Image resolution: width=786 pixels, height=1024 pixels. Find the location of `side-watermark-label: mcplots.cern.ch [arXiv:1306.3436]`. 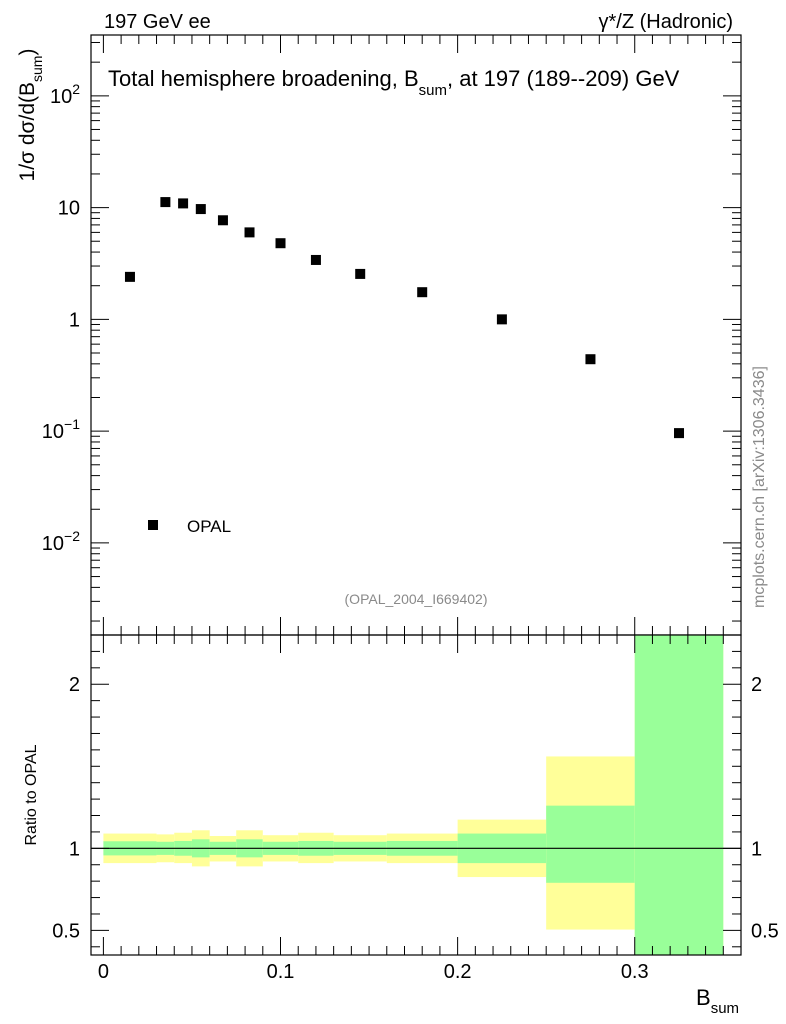

side-watermark-label: mcplots.cern.ch [arXiv:1306.3436] is located at coordinates (759, 487).